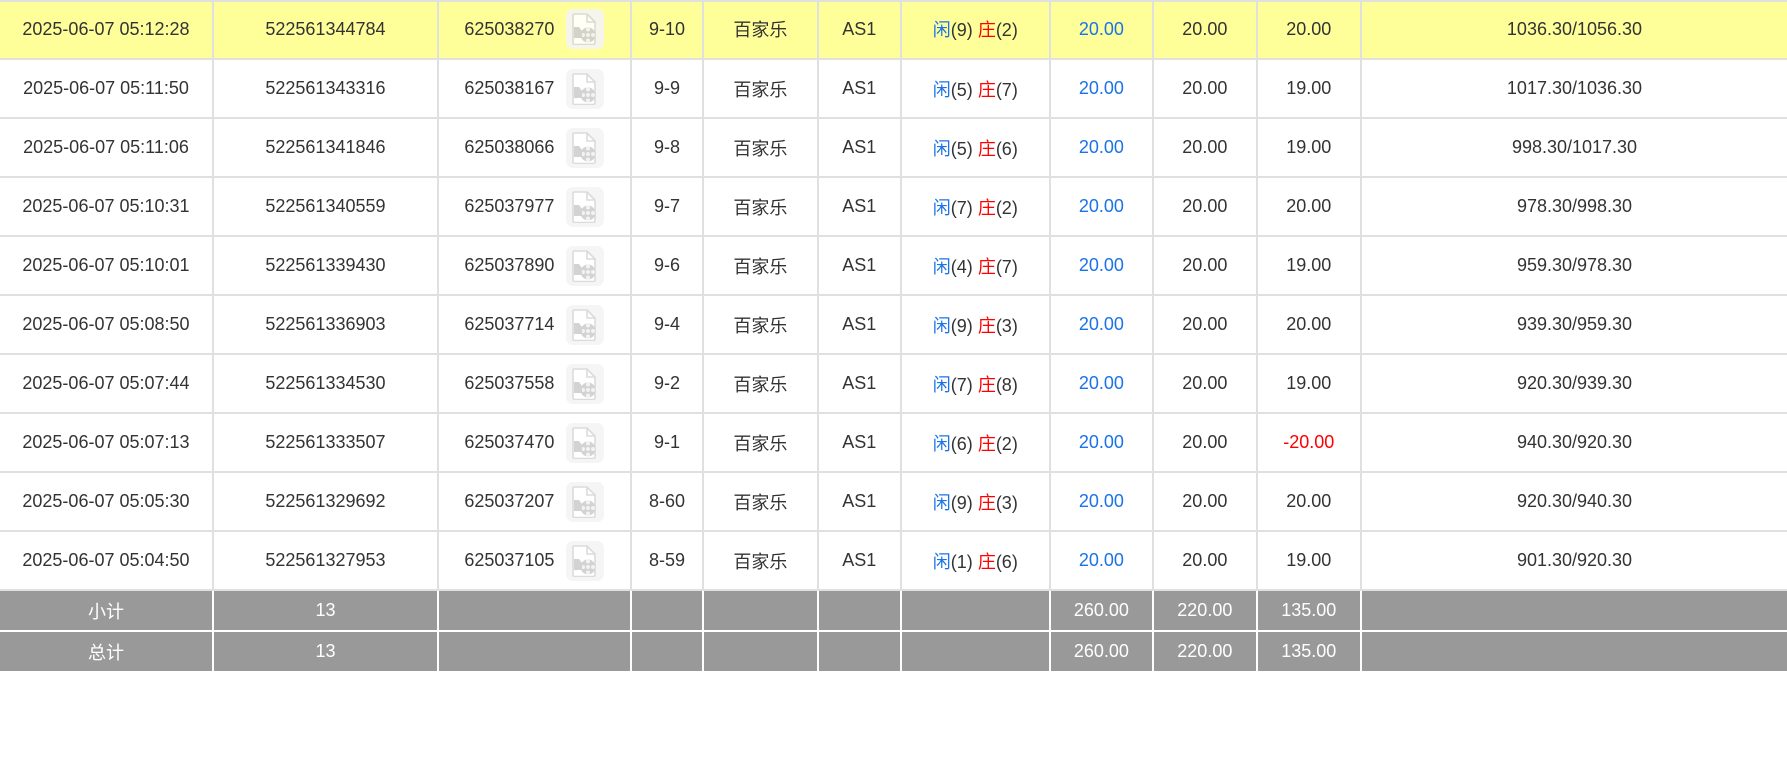 The width and height of the screenshot is (1787, 771). I want to click on shoe-round: 9-1, so click(667, 443).